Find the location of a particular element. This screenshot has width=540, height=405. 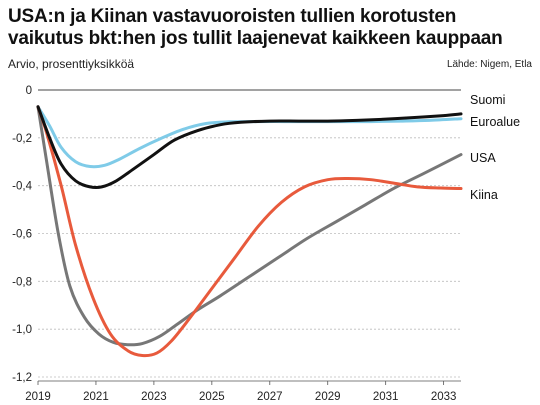

x-tick-label: 2023 is located at coordinates (154, 397).